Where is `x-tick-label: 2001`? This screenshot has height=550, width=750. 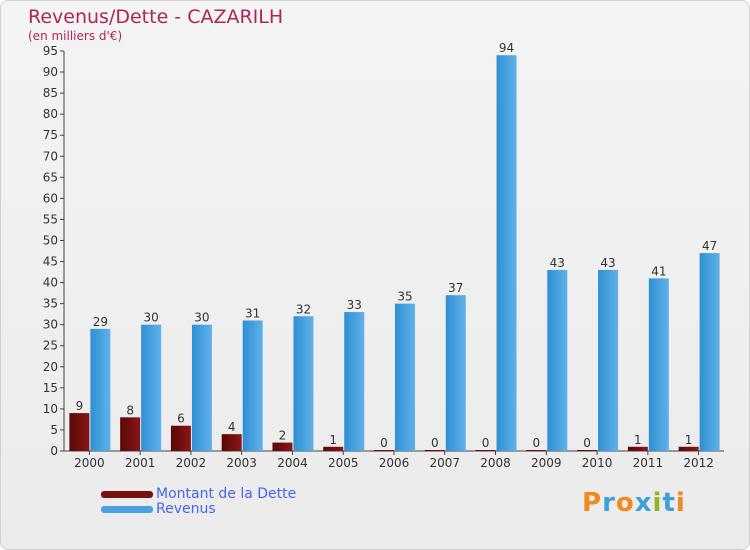
x-tick-label: 2001 is located at coordinates (140, 463).